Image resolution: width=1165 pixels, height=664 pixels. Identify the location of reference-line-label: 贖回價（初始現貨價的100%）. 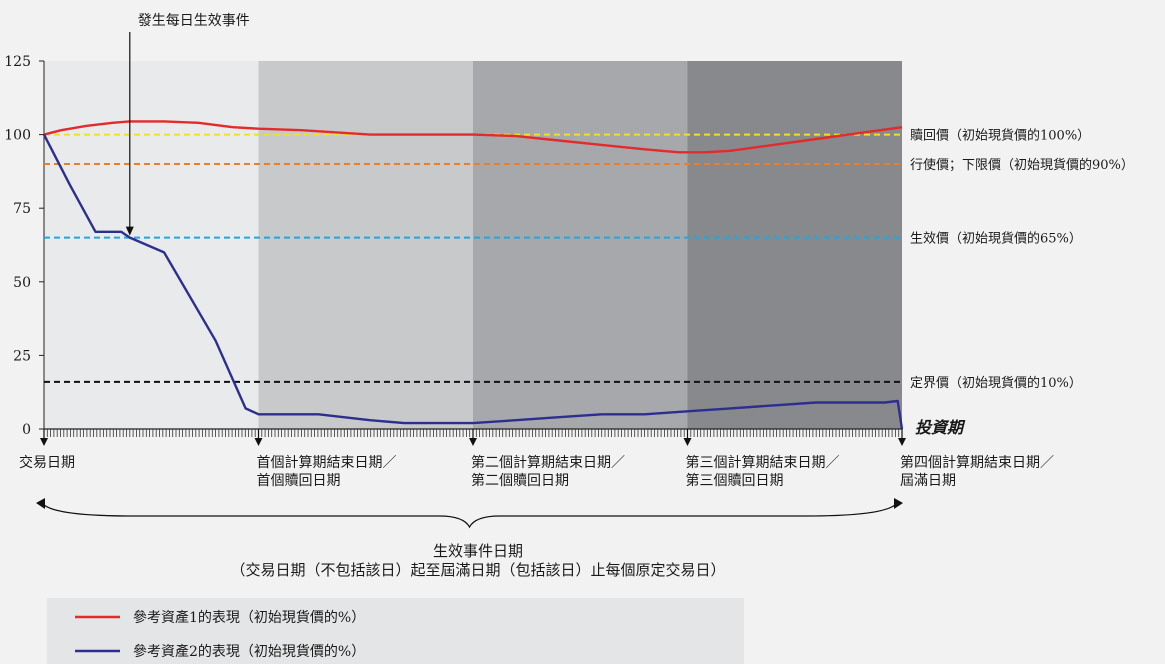
(1000, 136).